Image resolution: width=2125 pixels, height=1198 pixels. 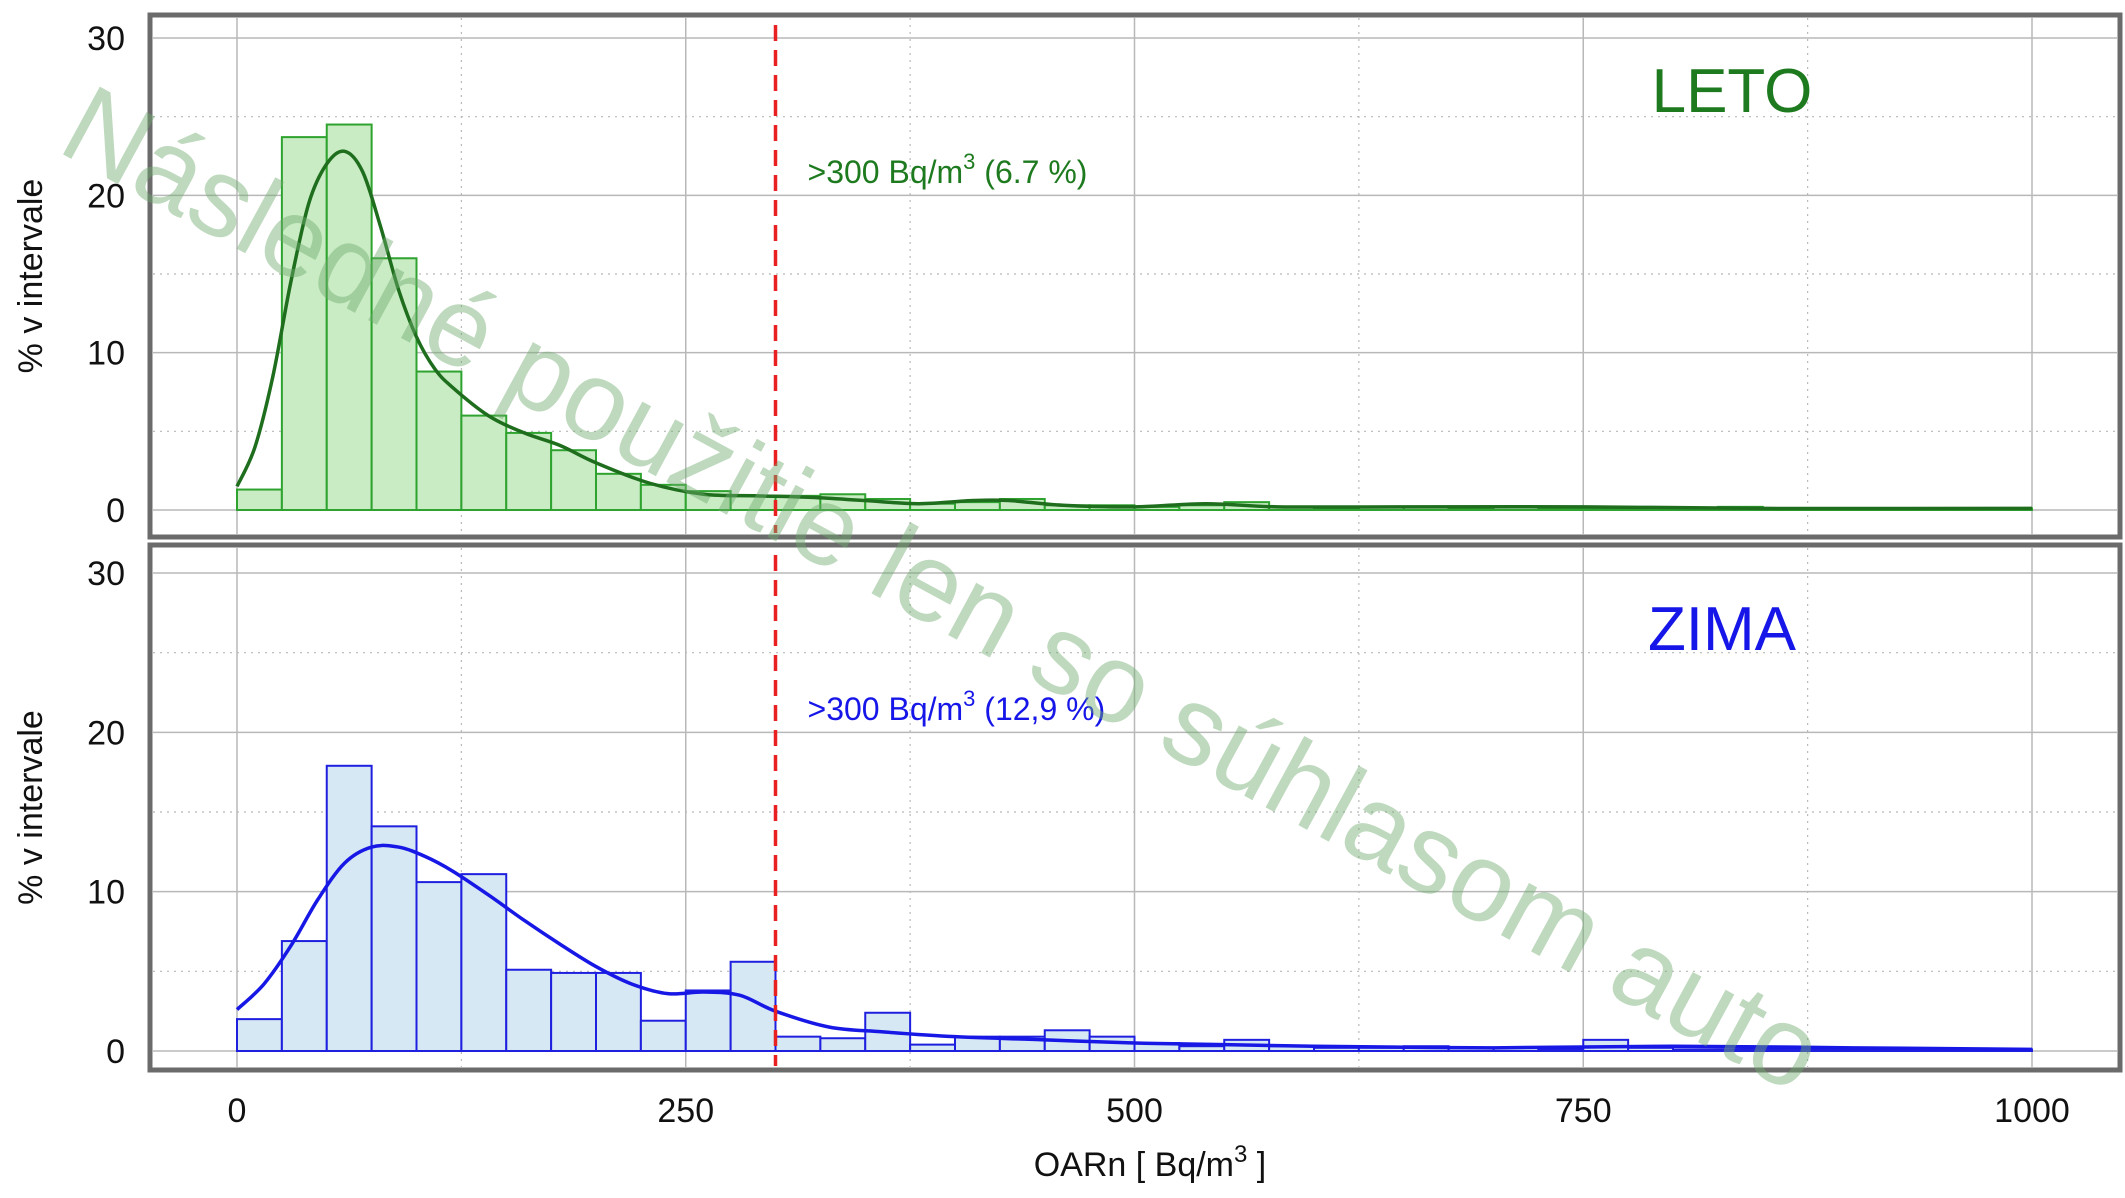 I want to click on season-label: ZIMA, so click(x=1722, y=629).